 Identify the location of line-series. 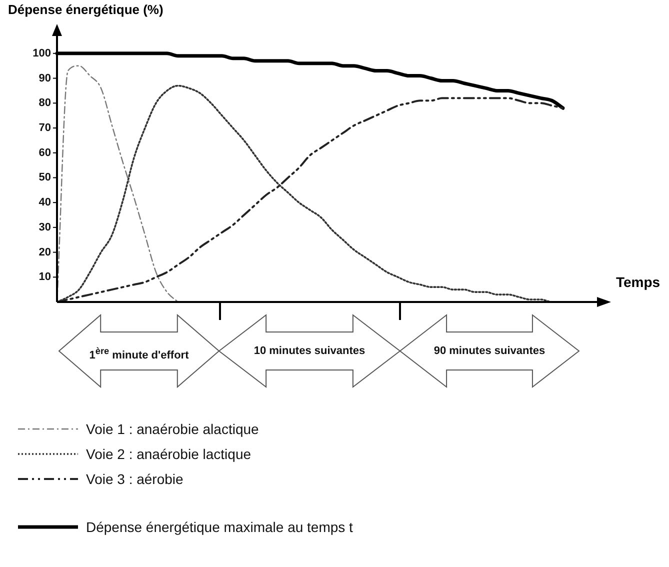
(117, 183).